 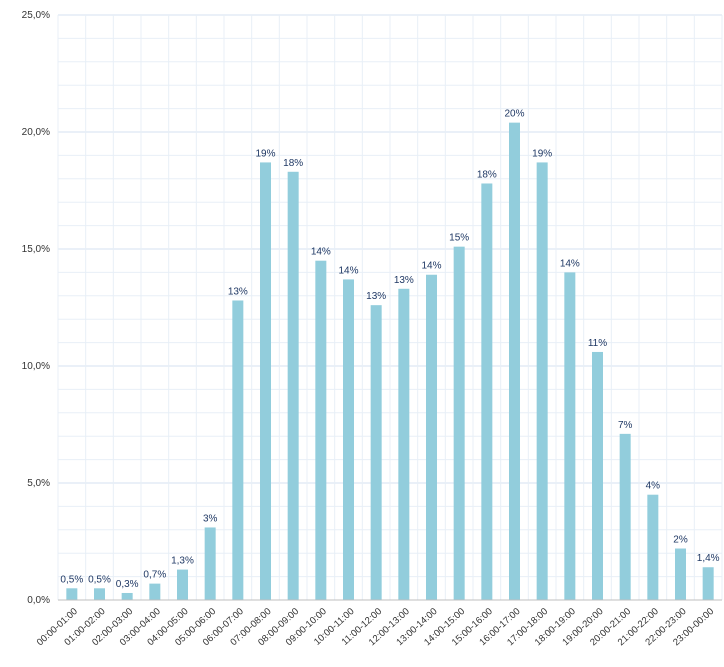 I want to click on y-tick-label: 0,0%, so click(x=38, y=600).